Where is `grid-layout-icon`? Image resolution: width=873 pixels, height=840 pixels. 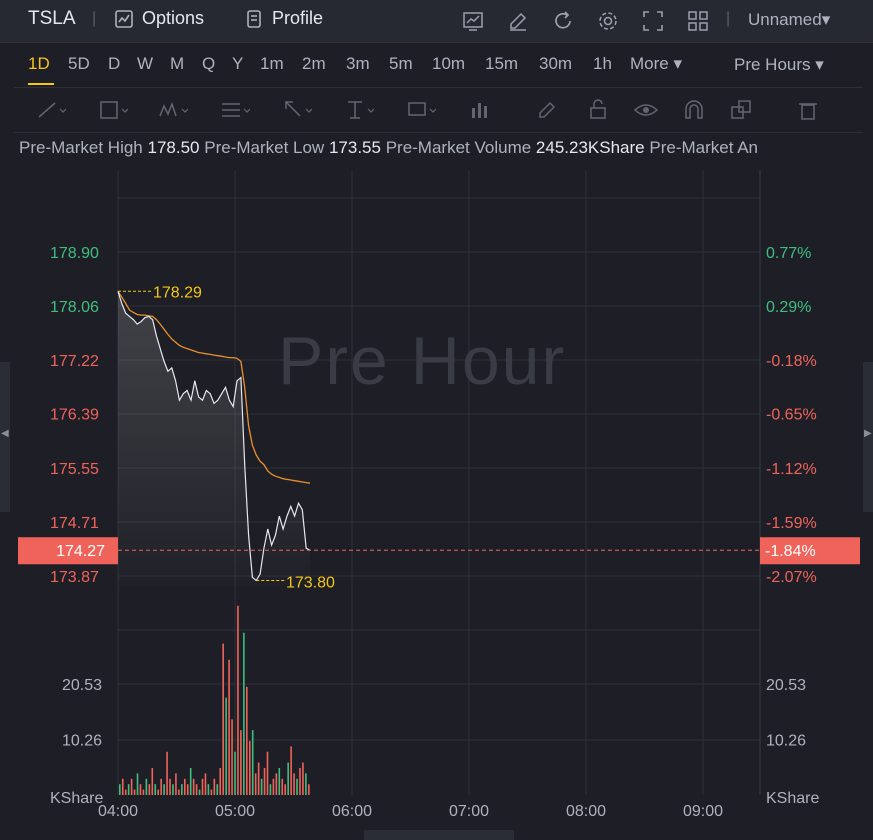 grid-layout-icon is located at coordinates (698, 21).